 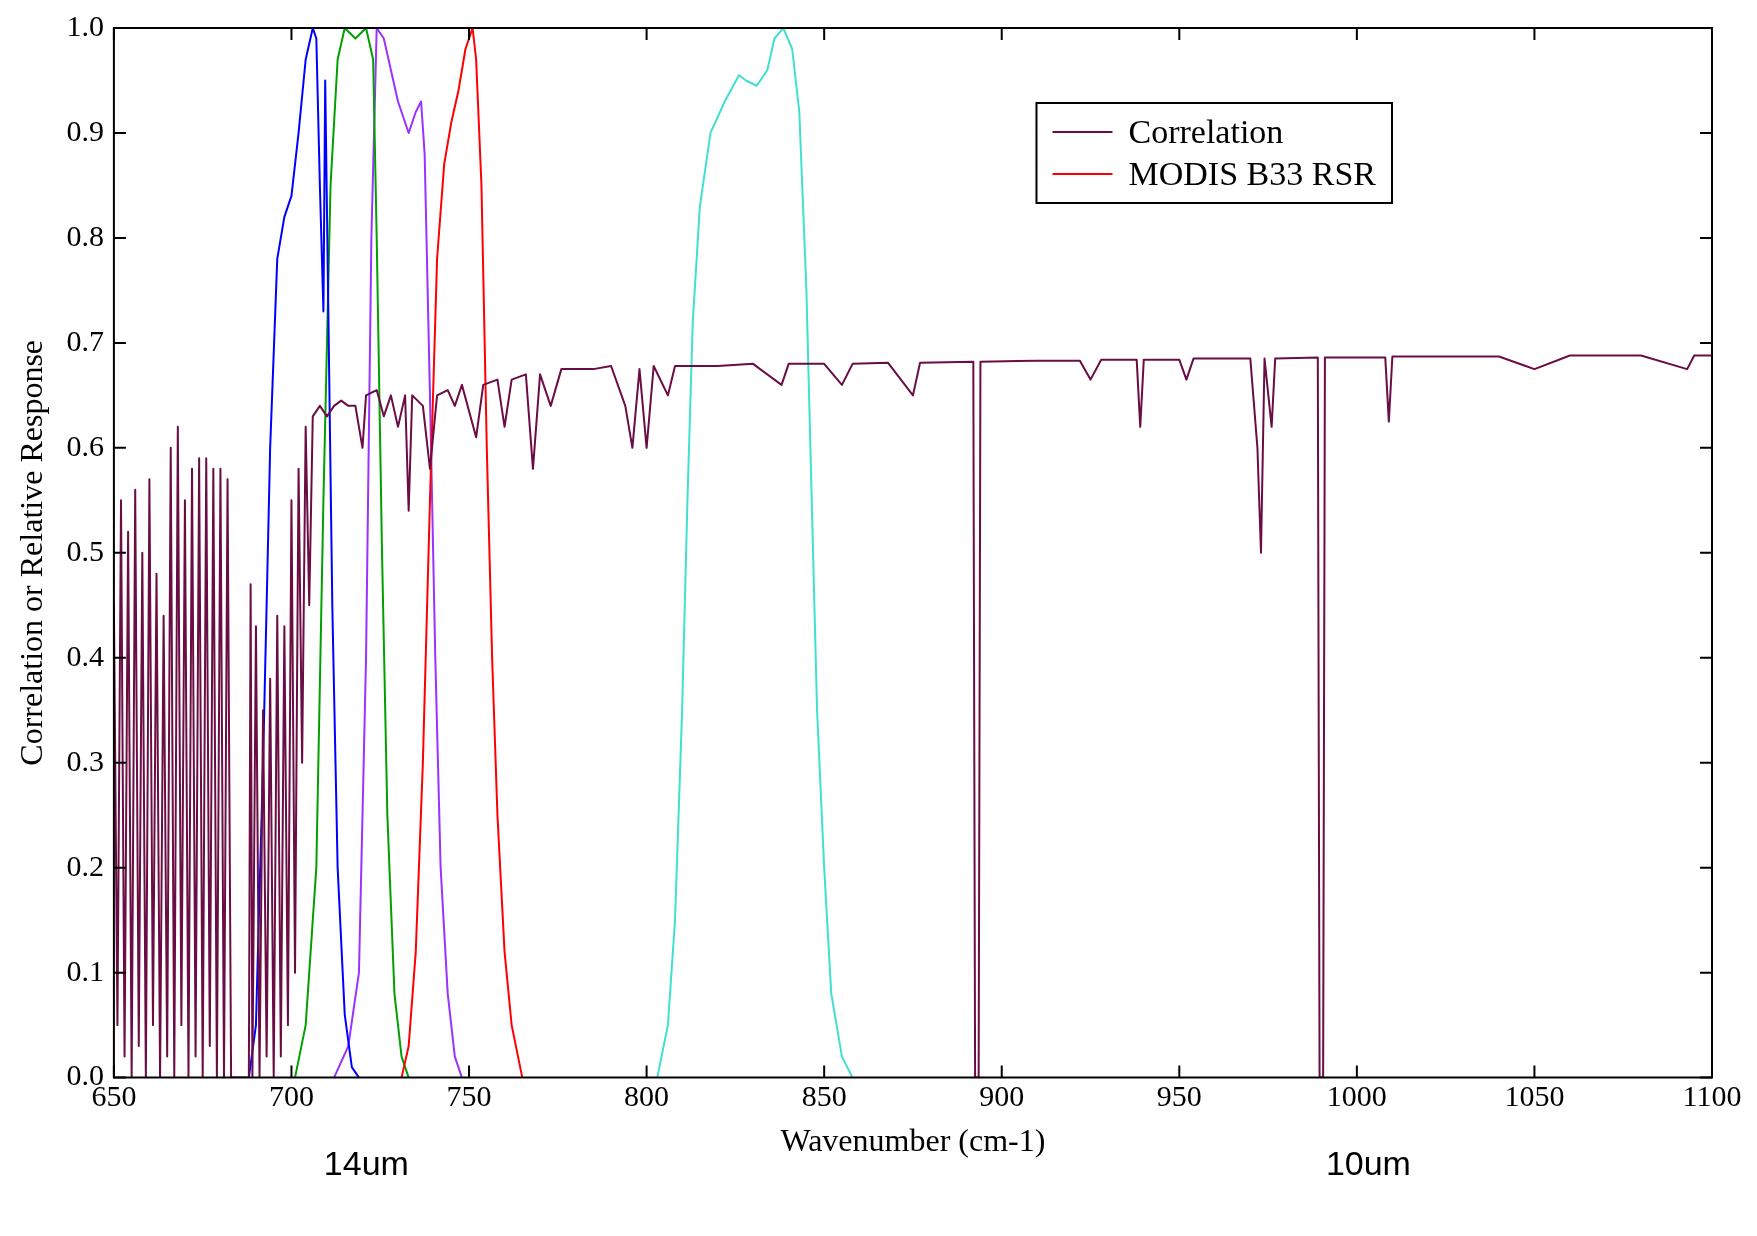 I want to click on x-tick-label: 1100, so click(x=1712, y=1096).